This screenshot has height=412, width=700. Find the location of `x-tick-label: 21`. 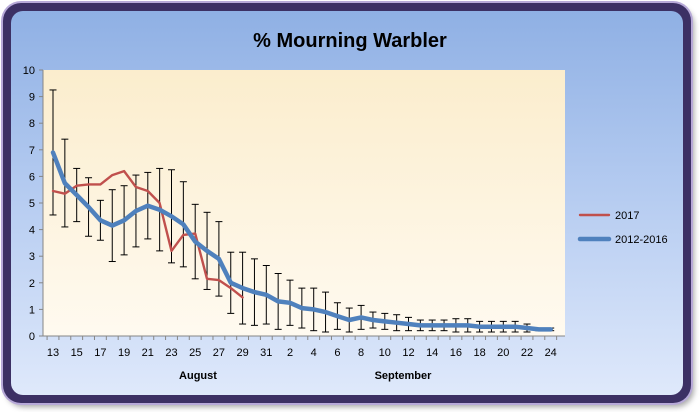

x-tick-label: 21 is located at coordinates (148, 353).